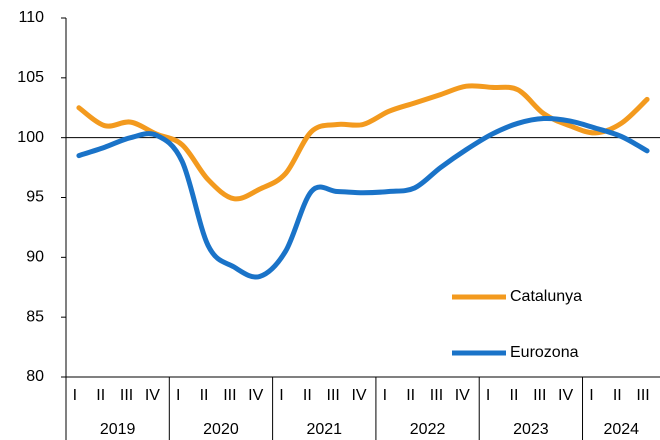 The image size is (660, 440). What do you see at coordinates (546, 296) in the screenshot?
I see `legend-label: Catalunya` at bounding box center [546, 296].